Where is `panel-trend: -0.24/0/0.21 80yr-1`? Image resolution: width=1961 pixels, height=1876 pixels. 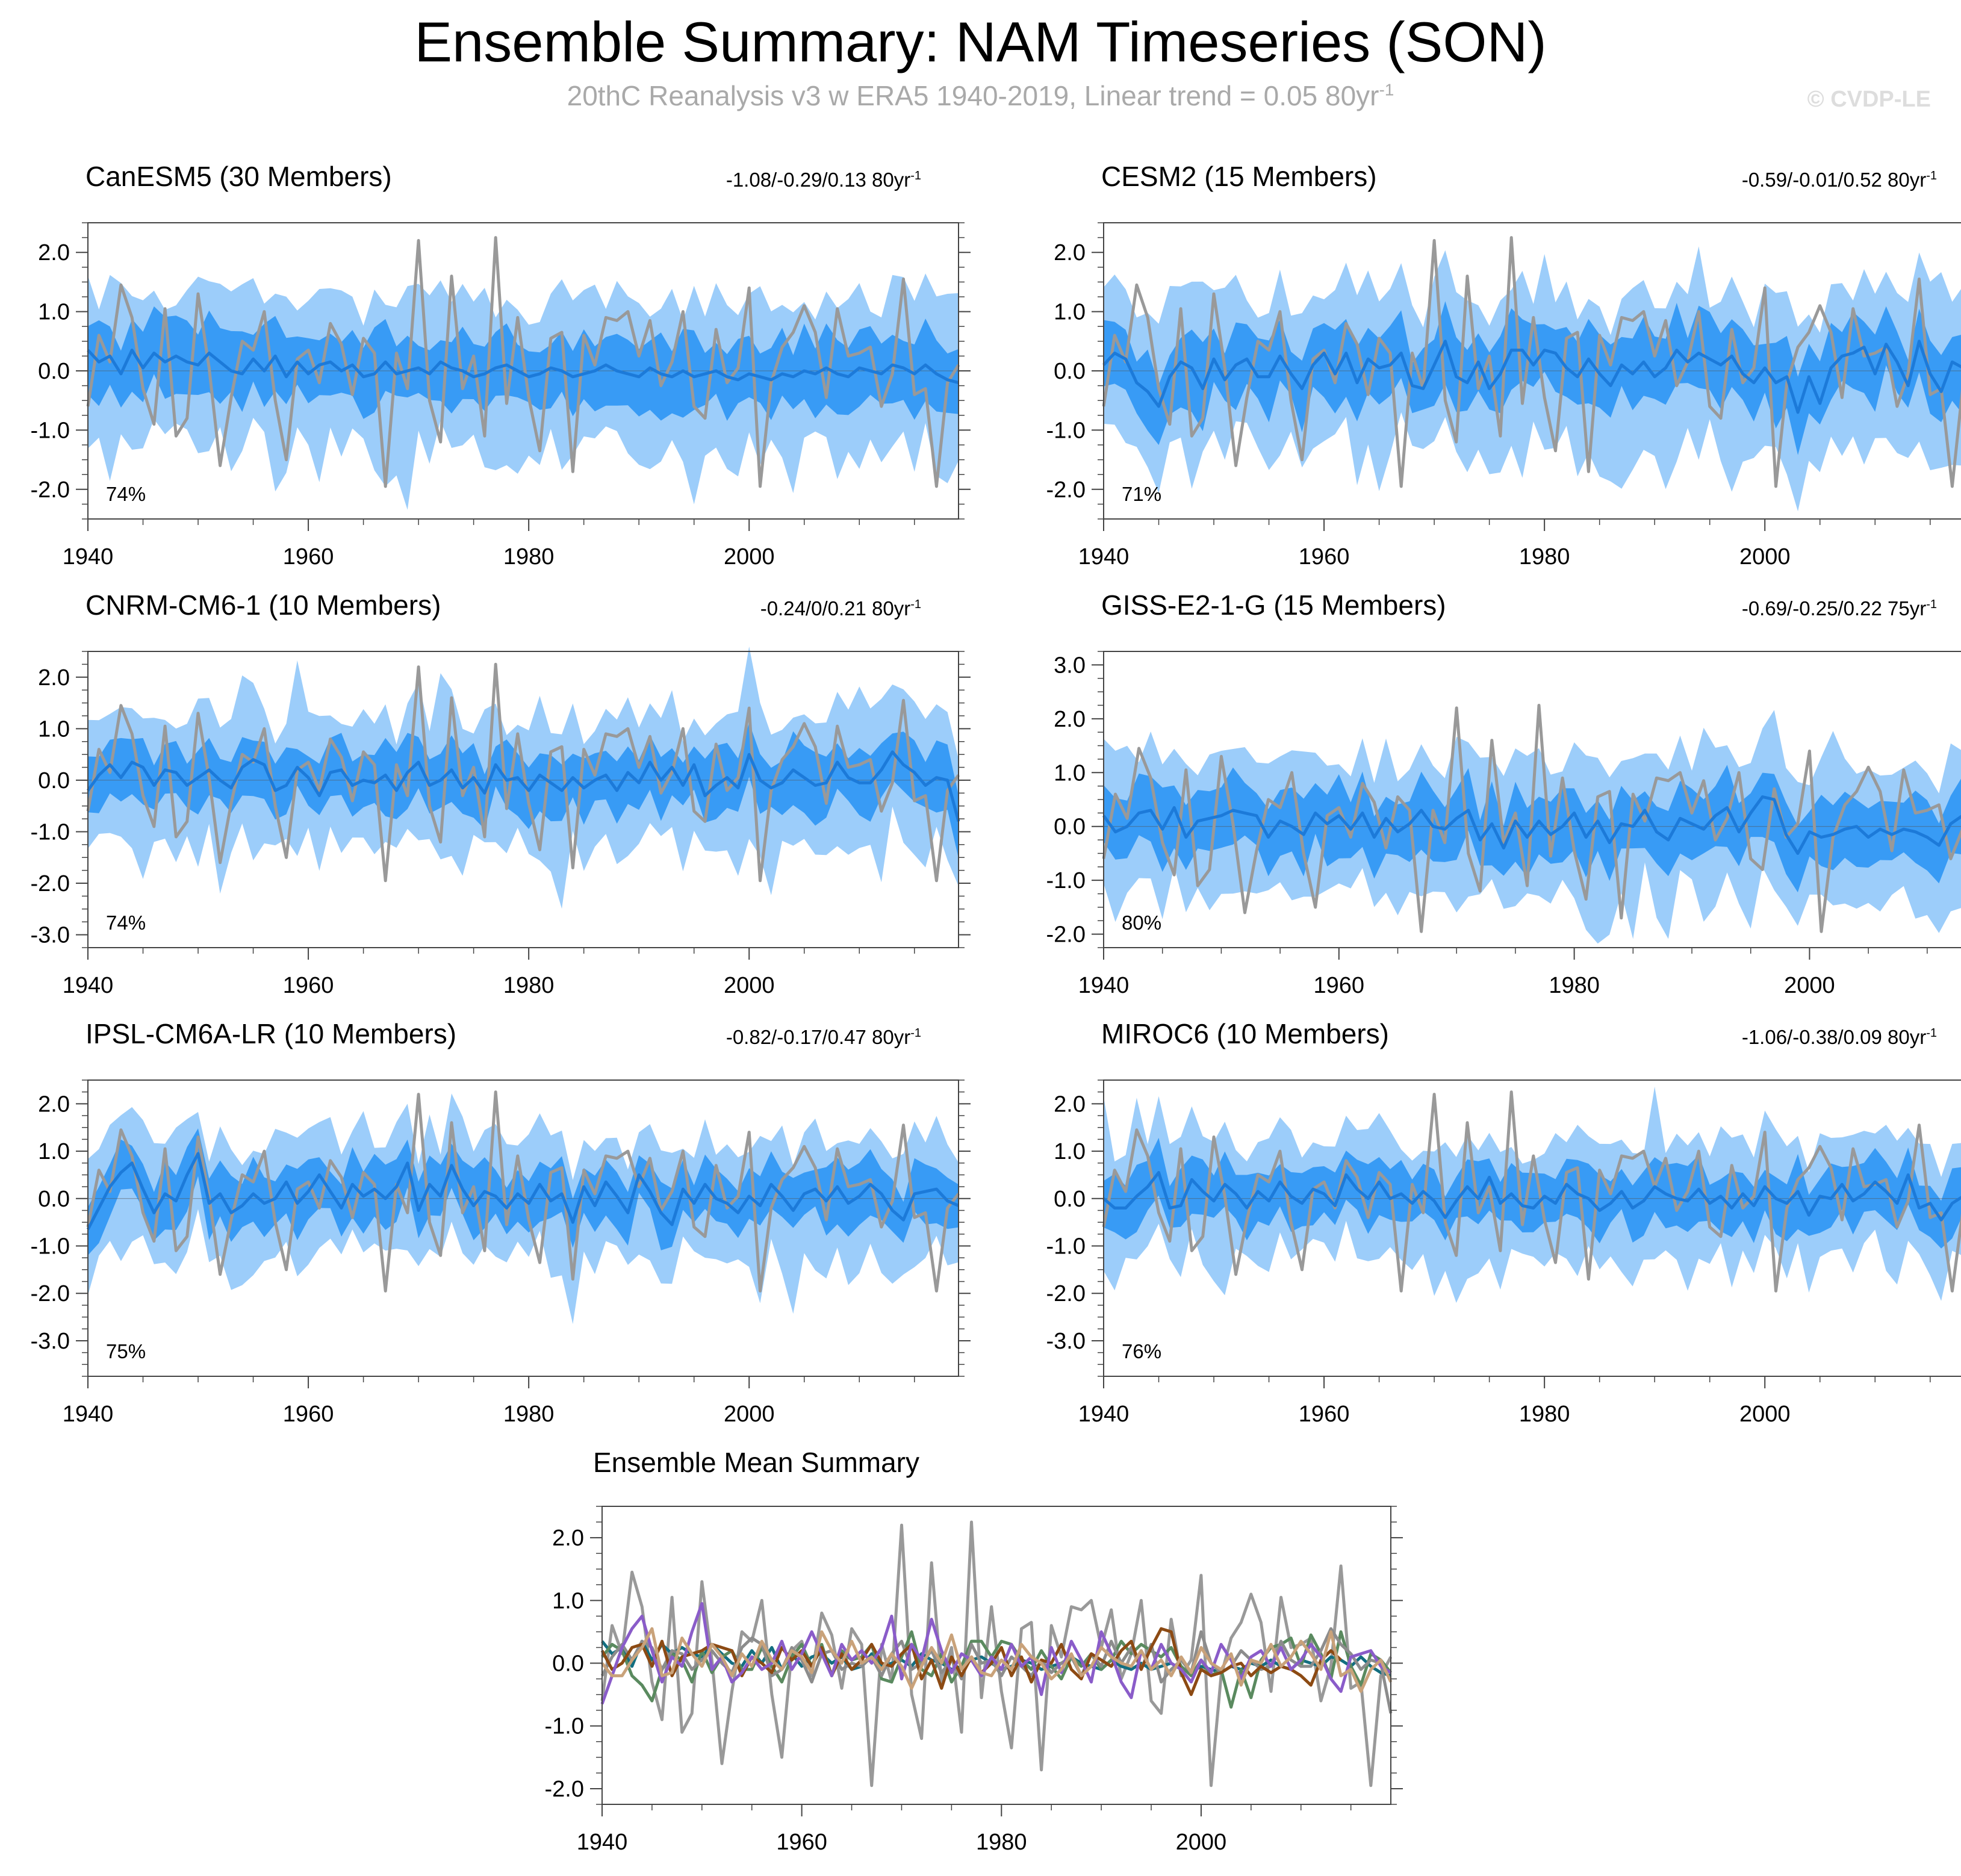 panel-trend: -0.24/0/0.21 80yr-1 is located at coordinates (840, 608).